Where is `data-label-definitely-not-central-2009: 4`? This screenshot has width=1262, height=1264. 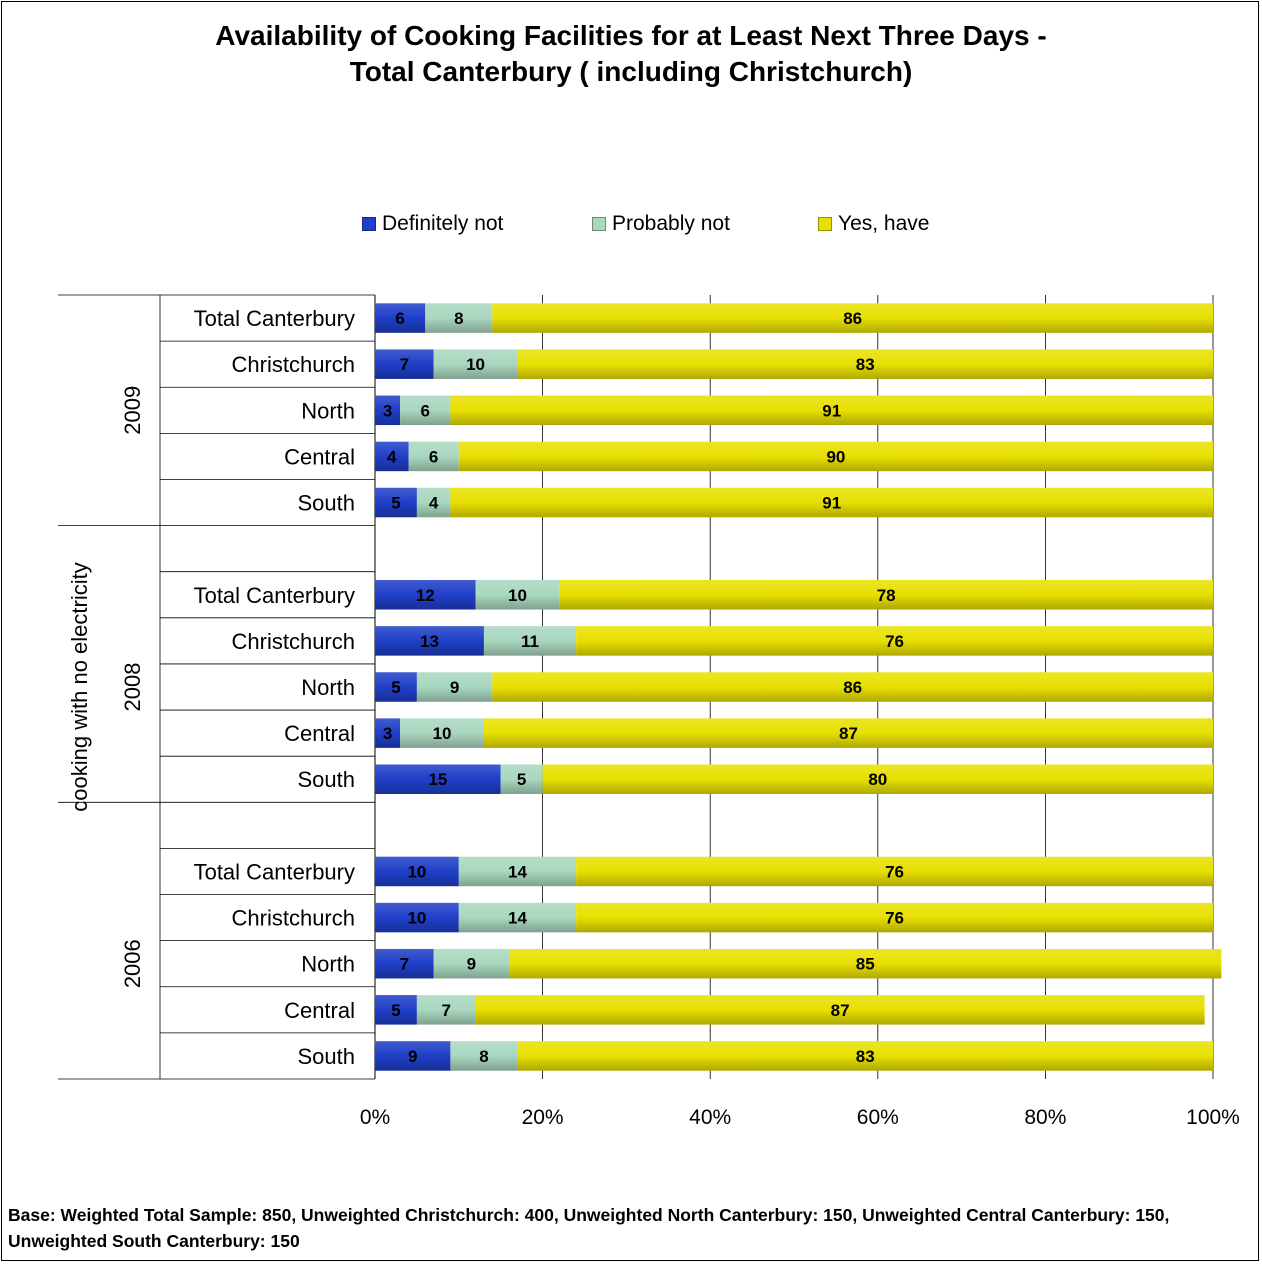 data-label-definitely-not-central-2009: 4 is located at coordinates (392, 456).